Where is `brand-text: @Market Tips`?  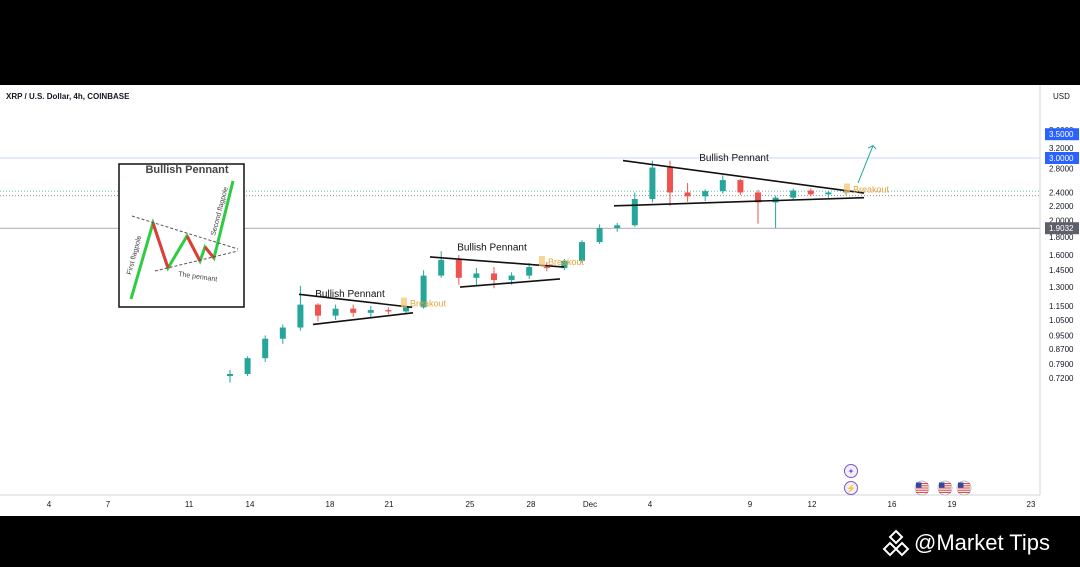 brand-text: @Market Tips is located at coordinates (982, 542).